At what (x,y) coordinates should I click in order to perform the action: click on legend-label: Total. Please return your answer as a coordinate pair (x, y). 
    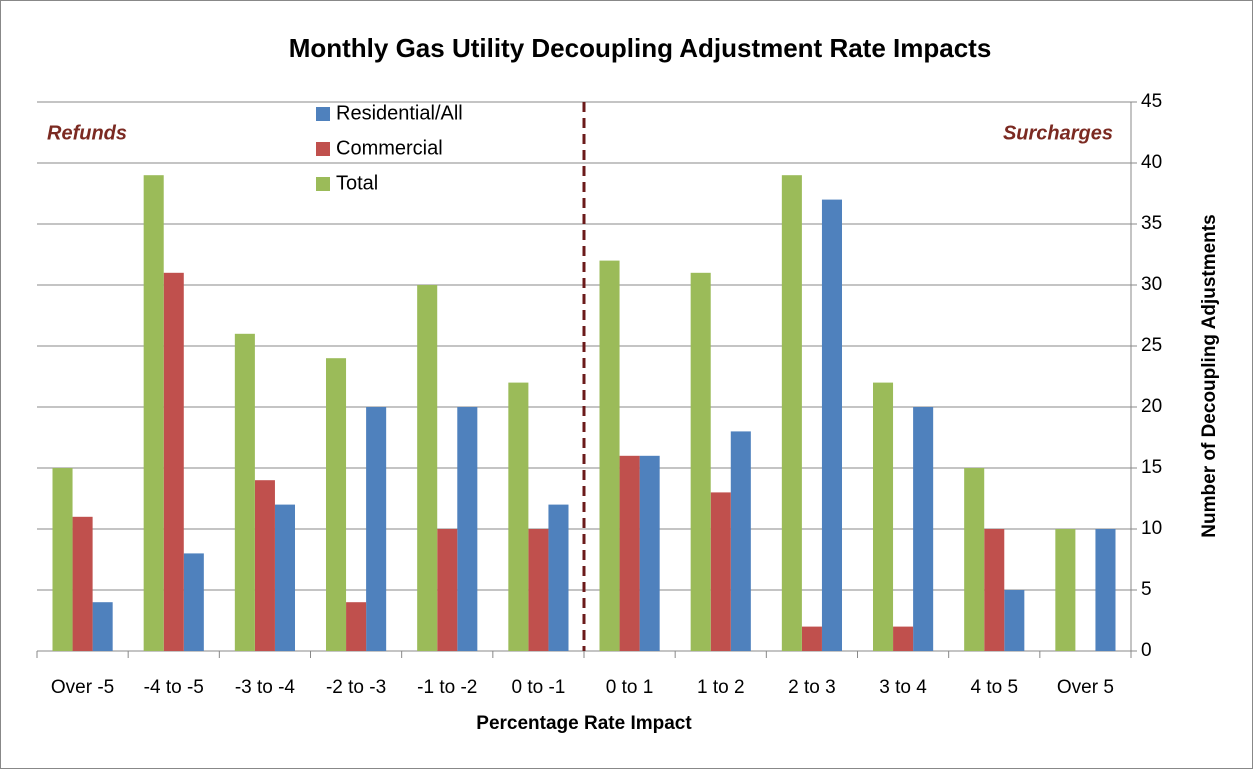
    Looking at the image, I should click on (357, 183).